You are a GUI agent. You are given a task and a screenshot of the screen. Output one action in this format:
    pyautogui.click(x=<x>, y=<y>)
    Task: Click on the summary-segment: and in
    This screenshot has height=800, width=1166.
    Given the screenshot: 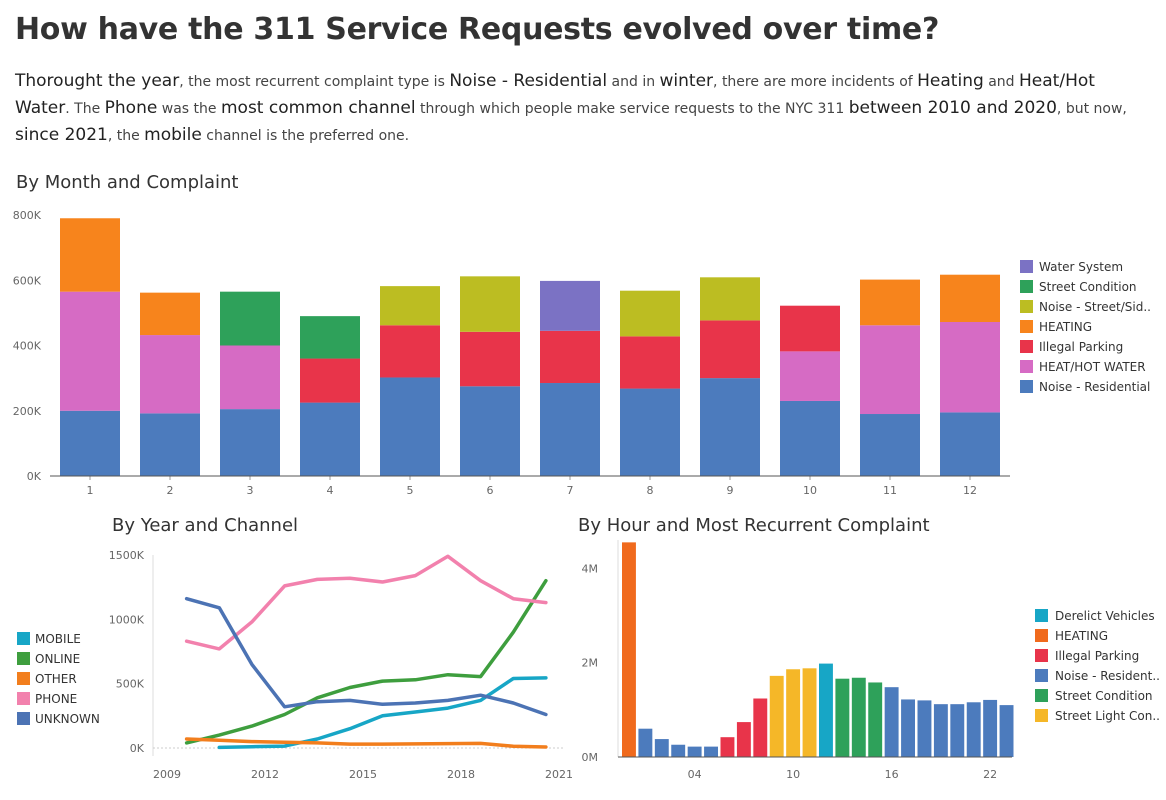 What is the action you would take?
    pyautogui.click(x=633, y=82)
    